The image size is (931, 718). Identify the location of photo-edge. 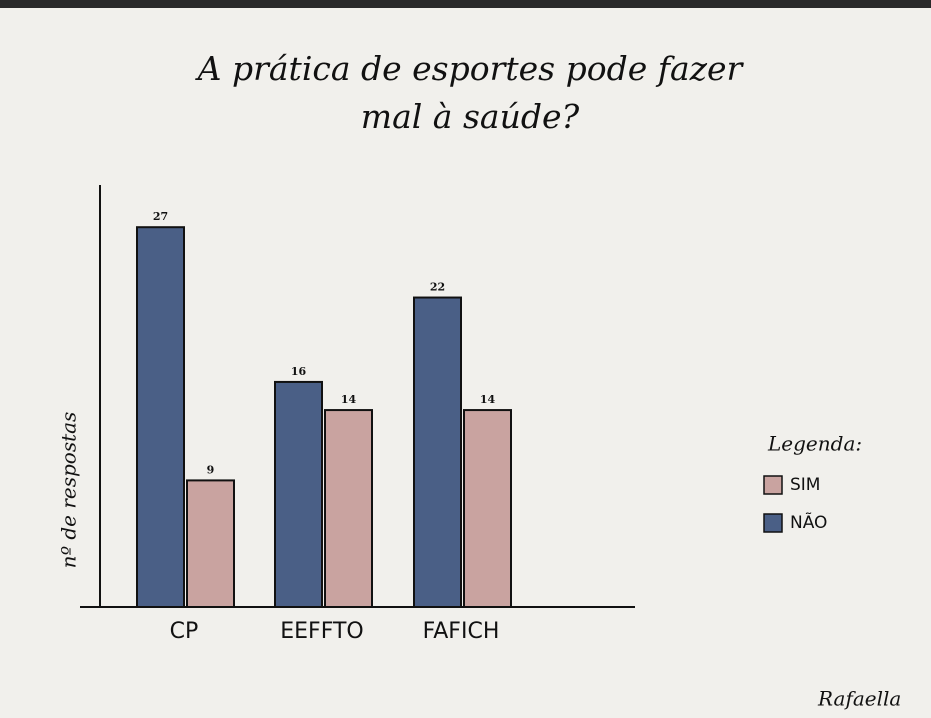
(465, 4).